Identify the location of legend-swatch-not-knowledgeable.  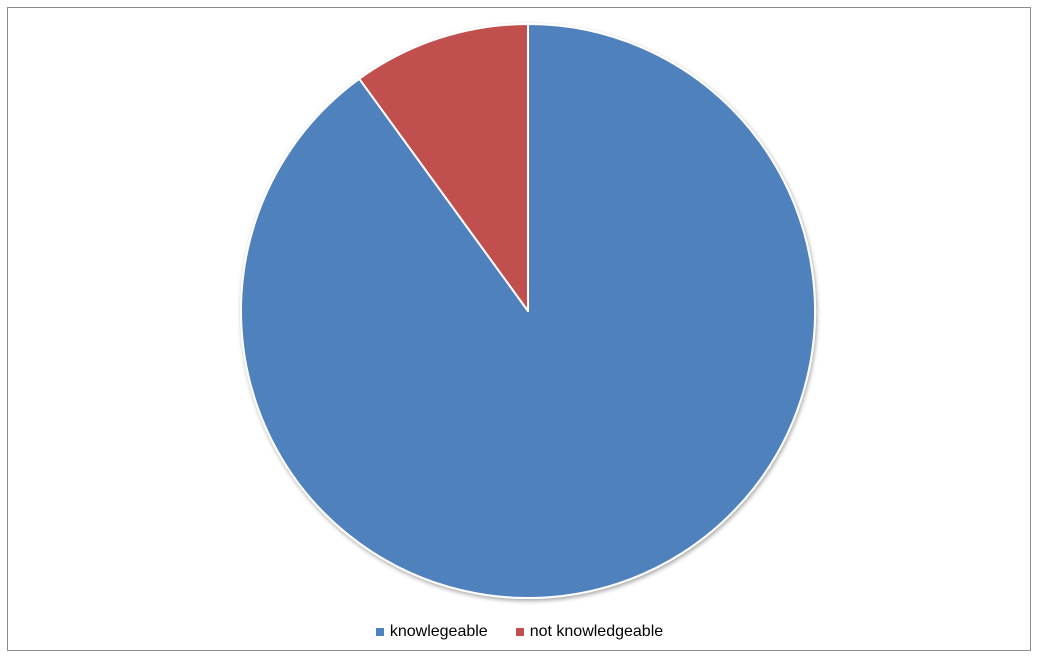
(519, 632).